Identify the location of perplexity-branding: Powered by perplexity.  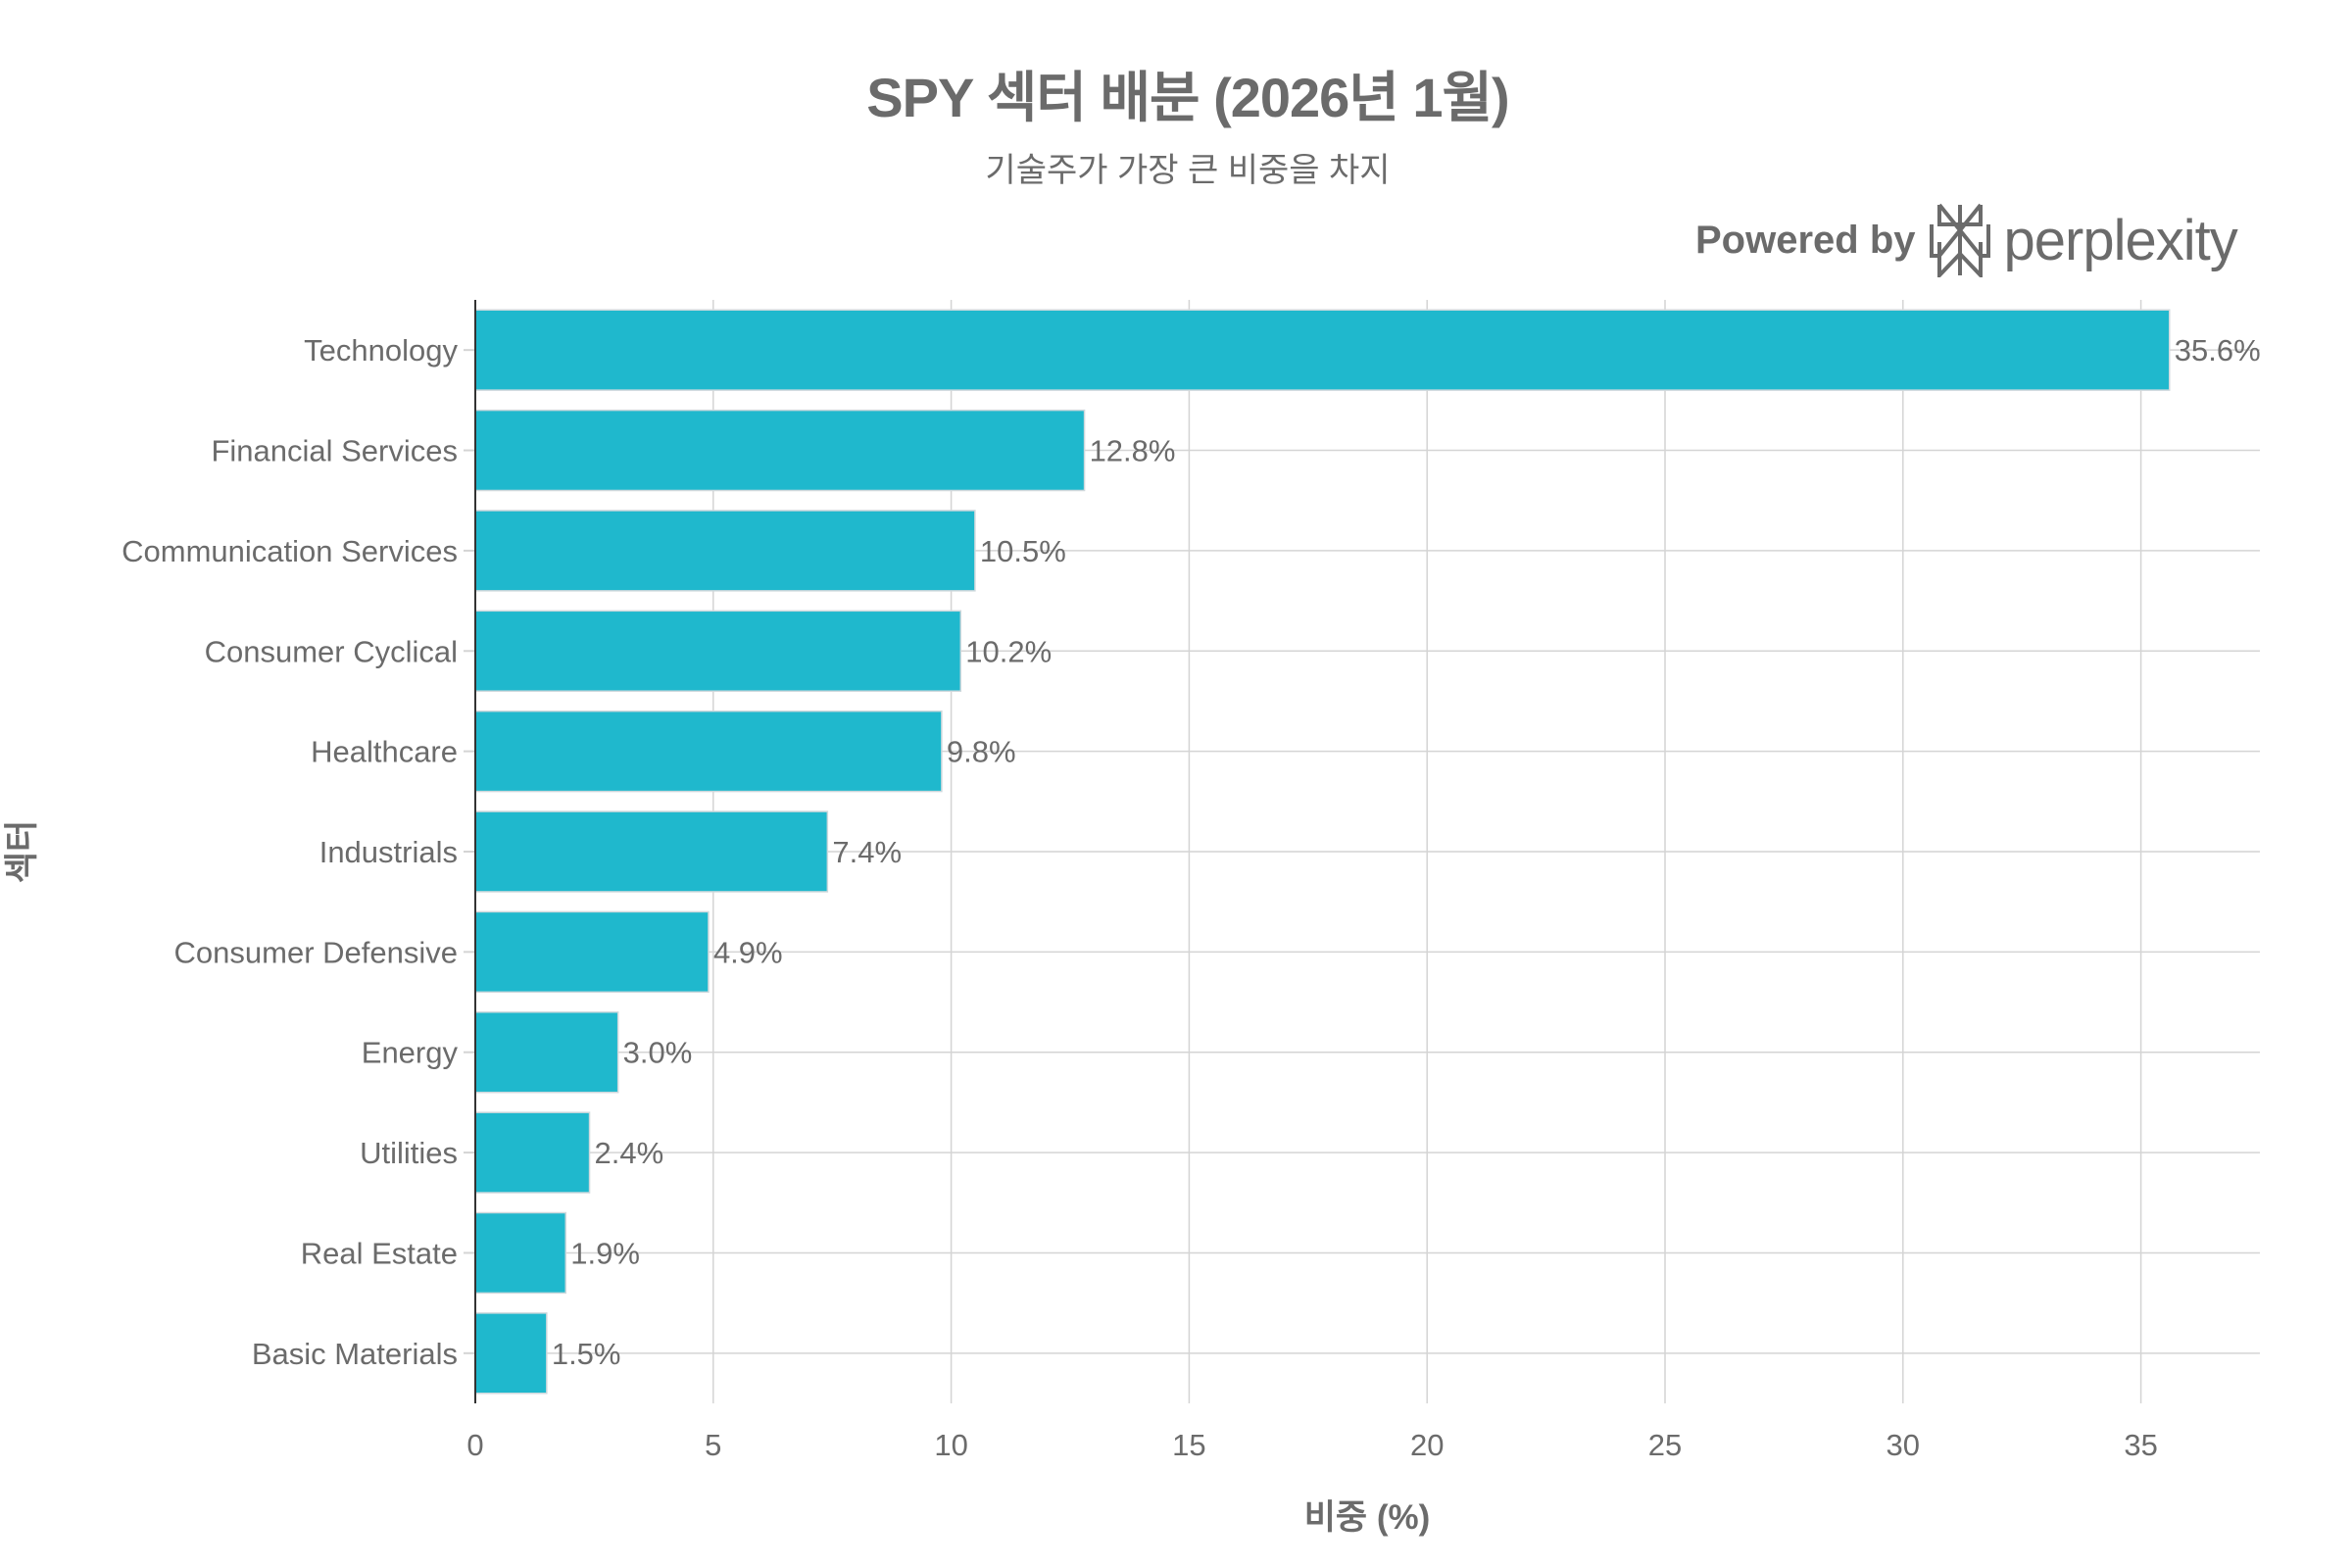
(1966, 240).